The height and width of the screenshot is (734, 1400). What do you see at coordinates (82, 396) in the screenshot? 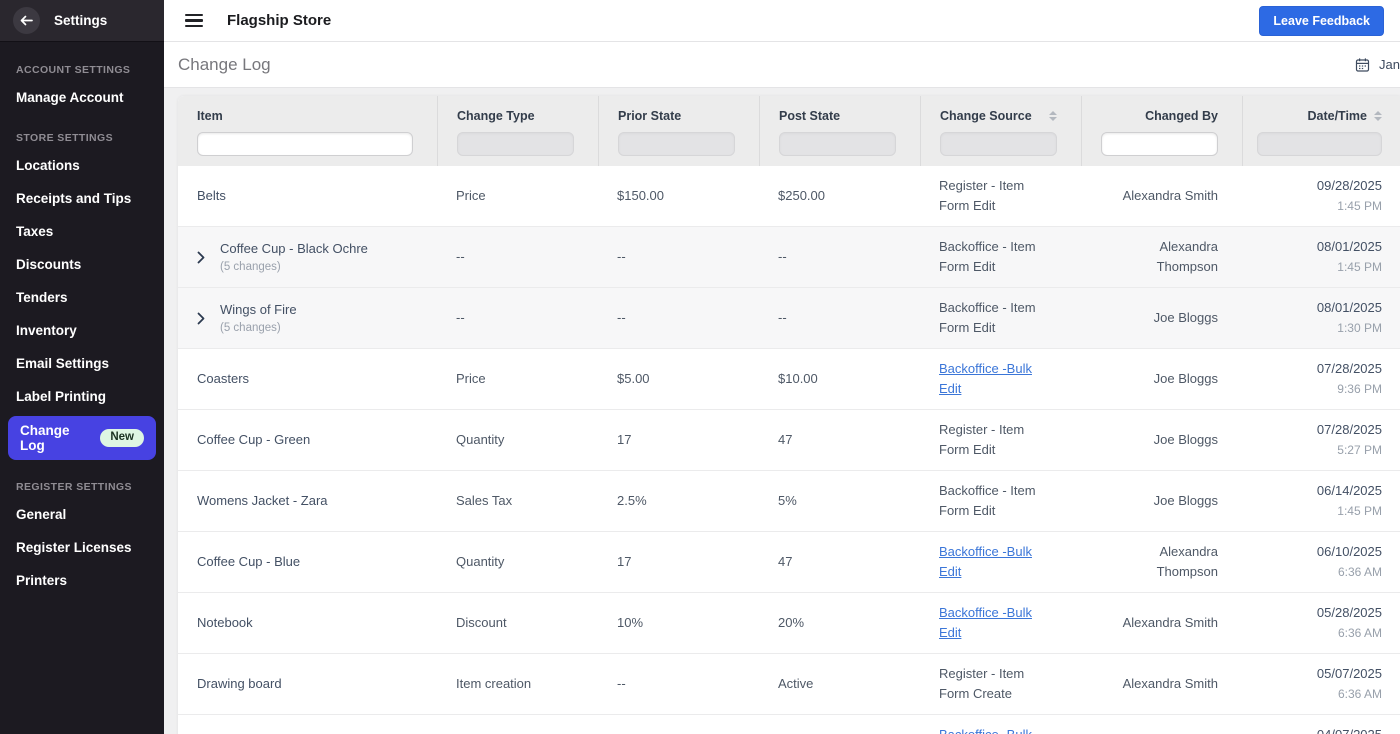
I see `sidebar-item-label-printing: Label Printing` at bounding box center [82, 396].